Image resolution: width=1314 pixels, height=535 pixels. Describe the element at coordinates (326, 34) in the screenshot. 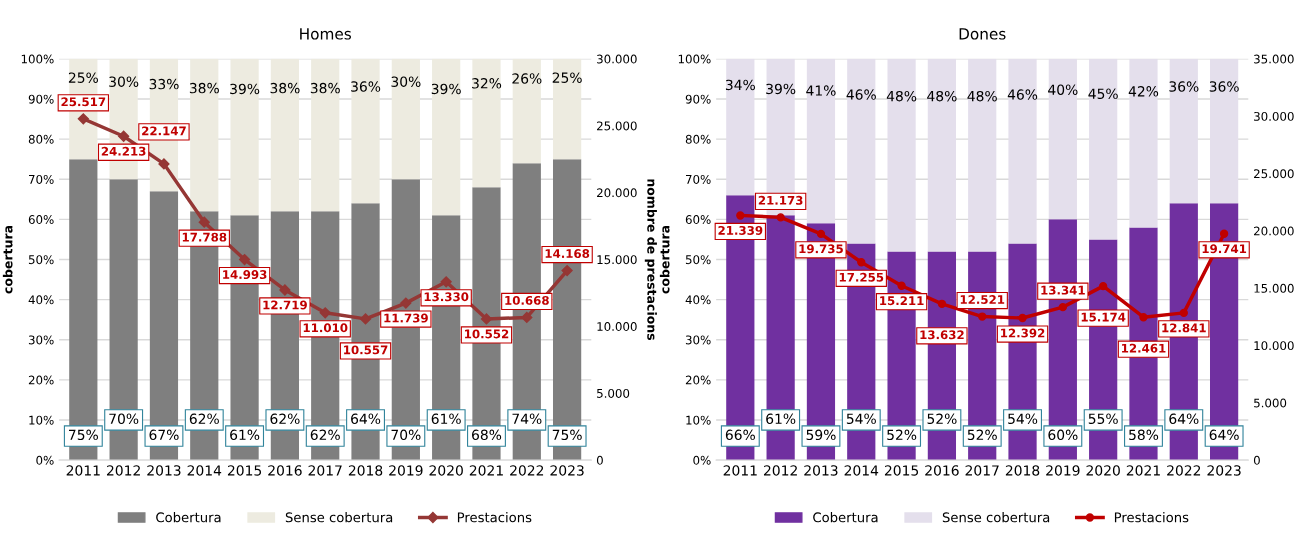

I see `chart-title: Homes` at that location.